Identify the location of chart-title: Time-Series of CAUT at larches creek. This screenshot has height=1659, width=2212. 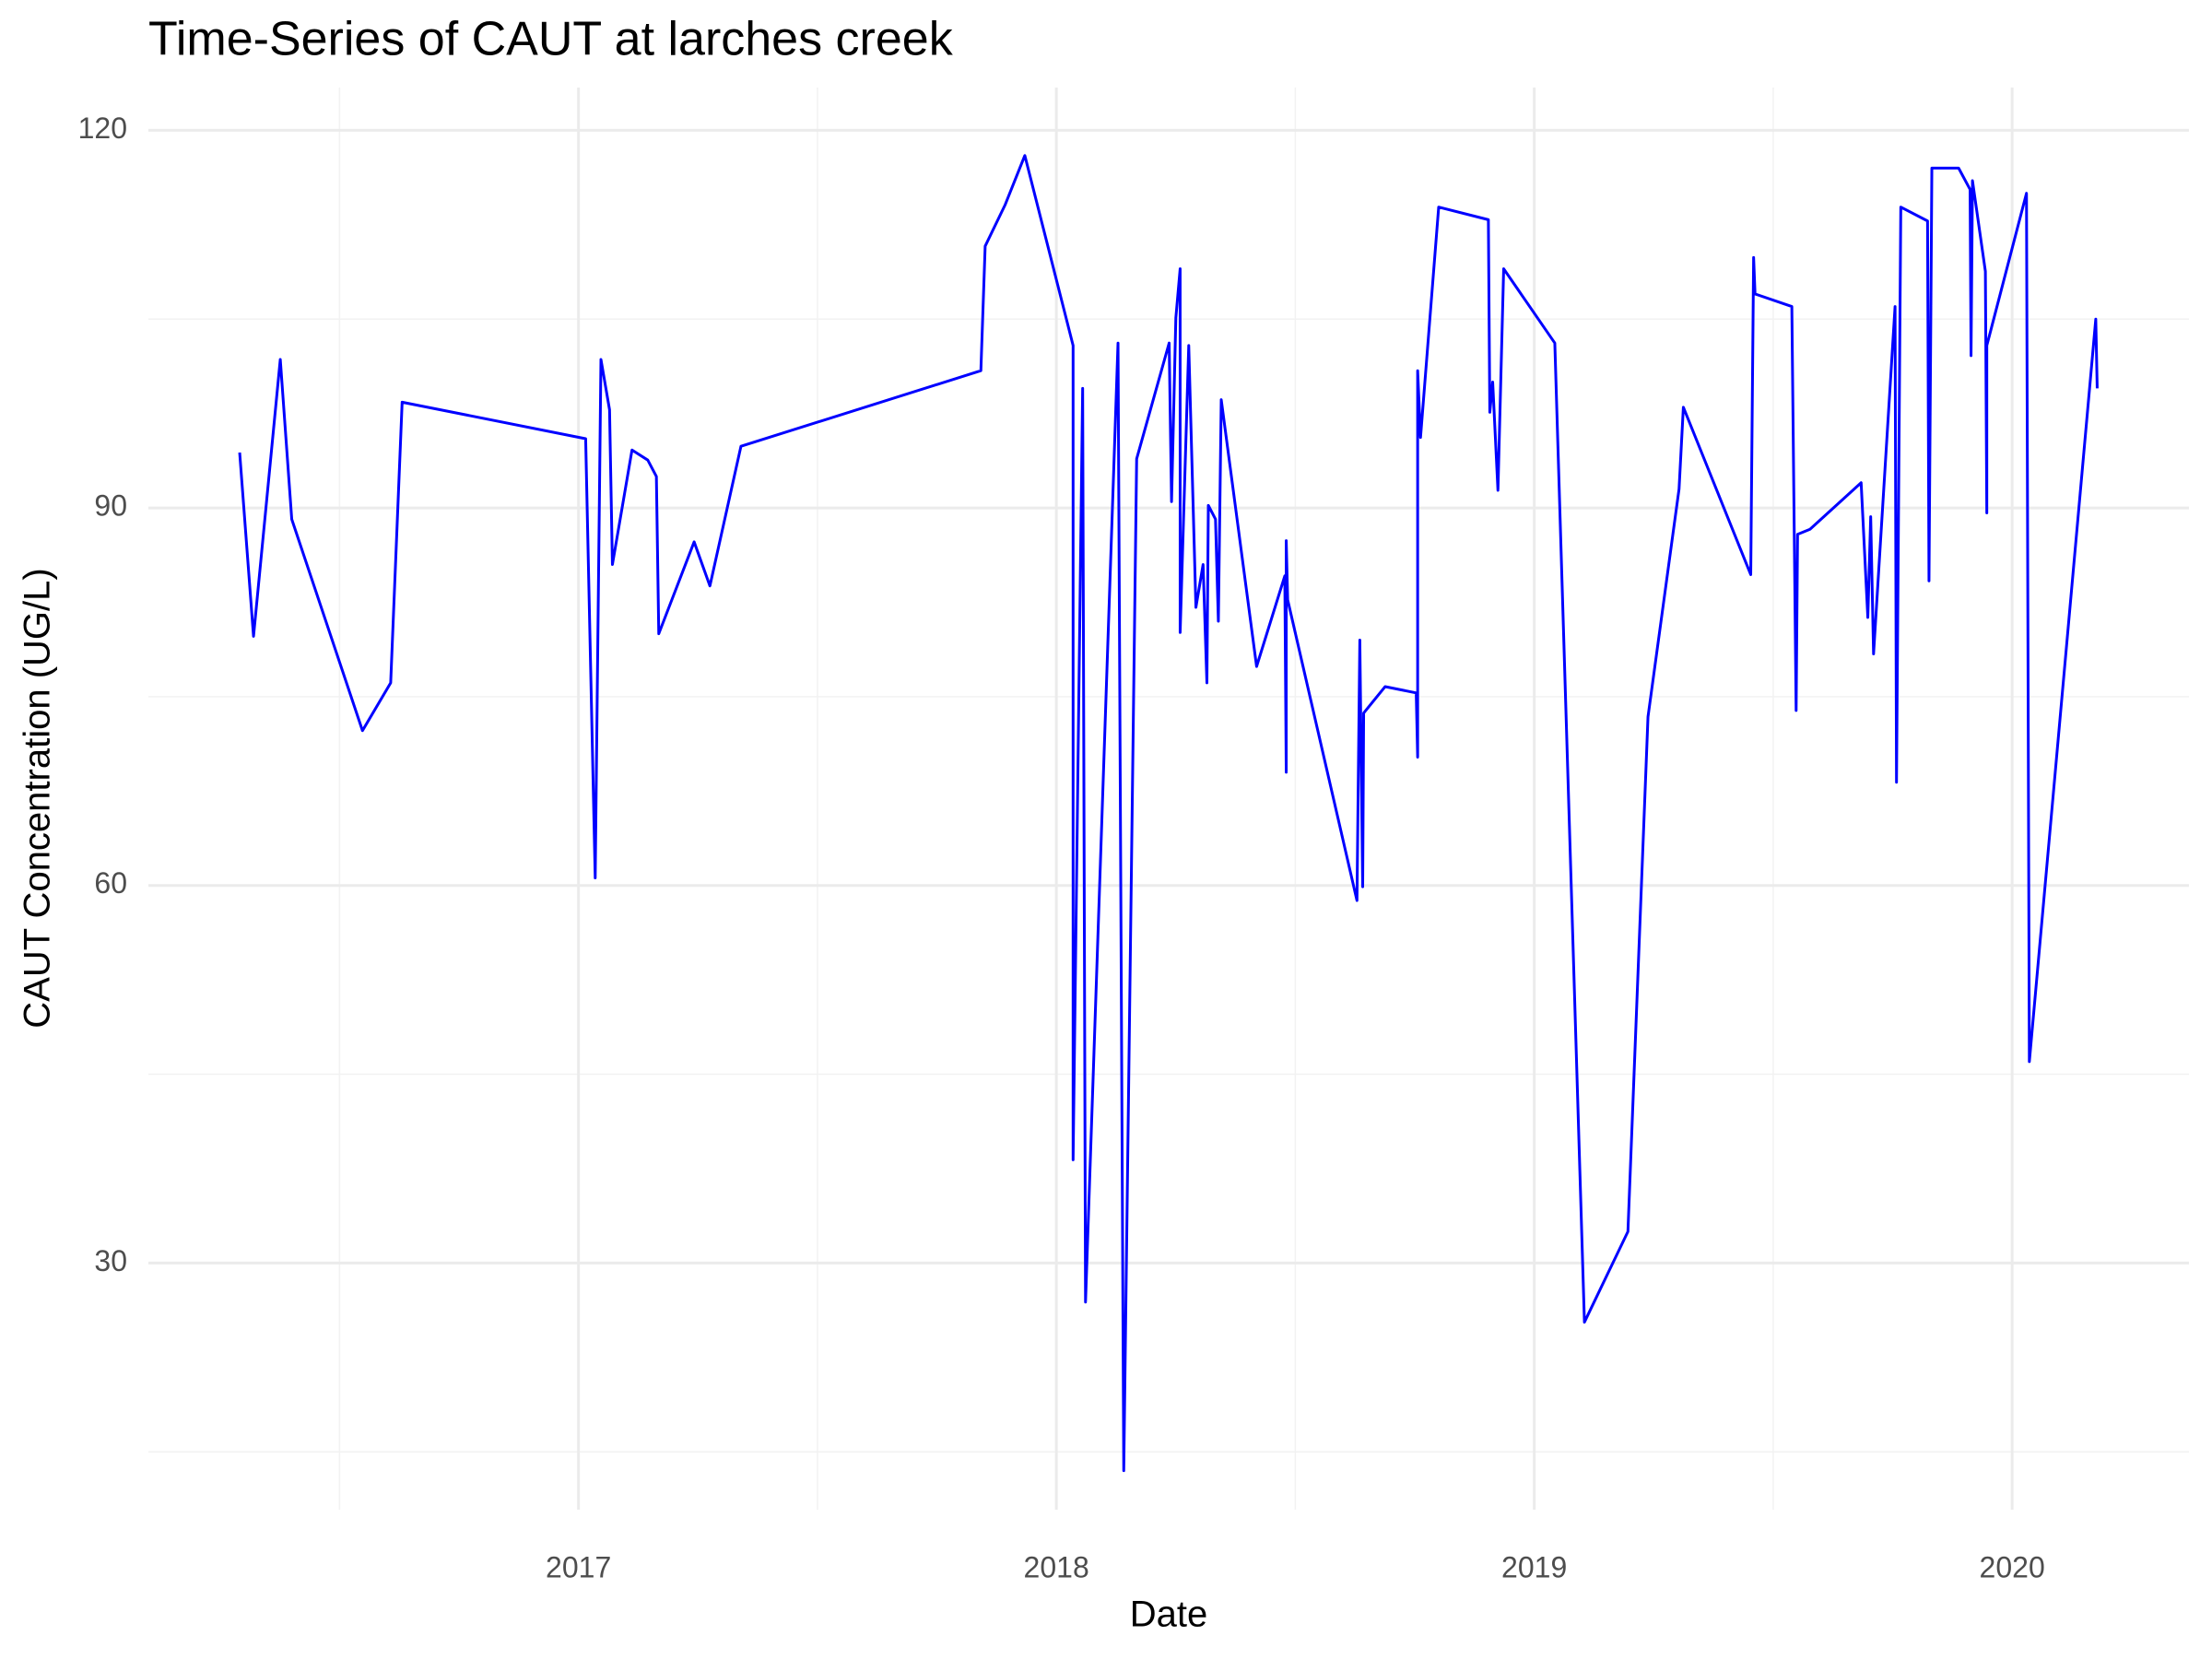
(551, 39).